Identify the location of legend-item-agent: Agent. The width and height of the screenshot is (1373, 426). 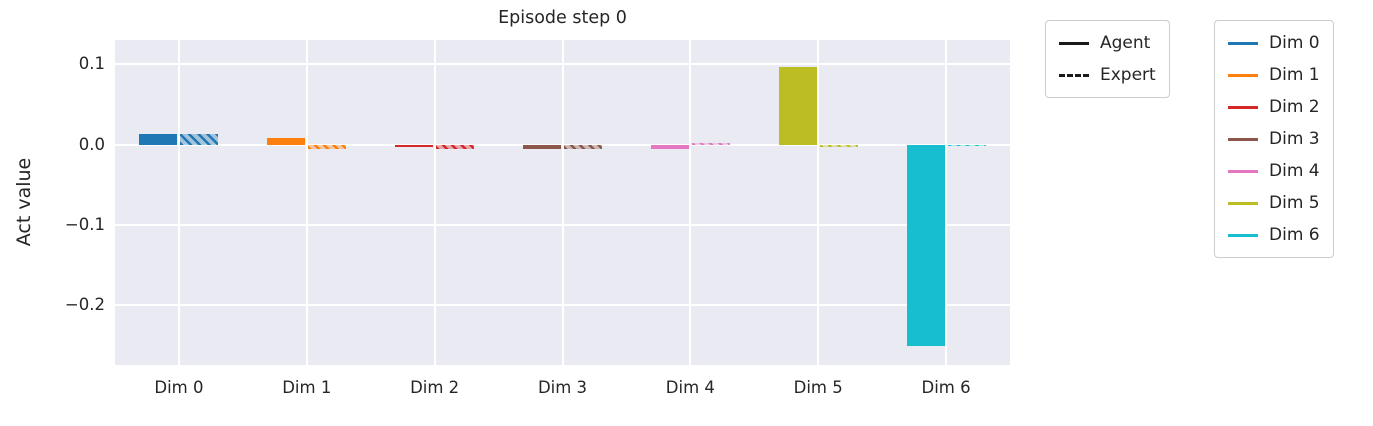
(1107, 43).